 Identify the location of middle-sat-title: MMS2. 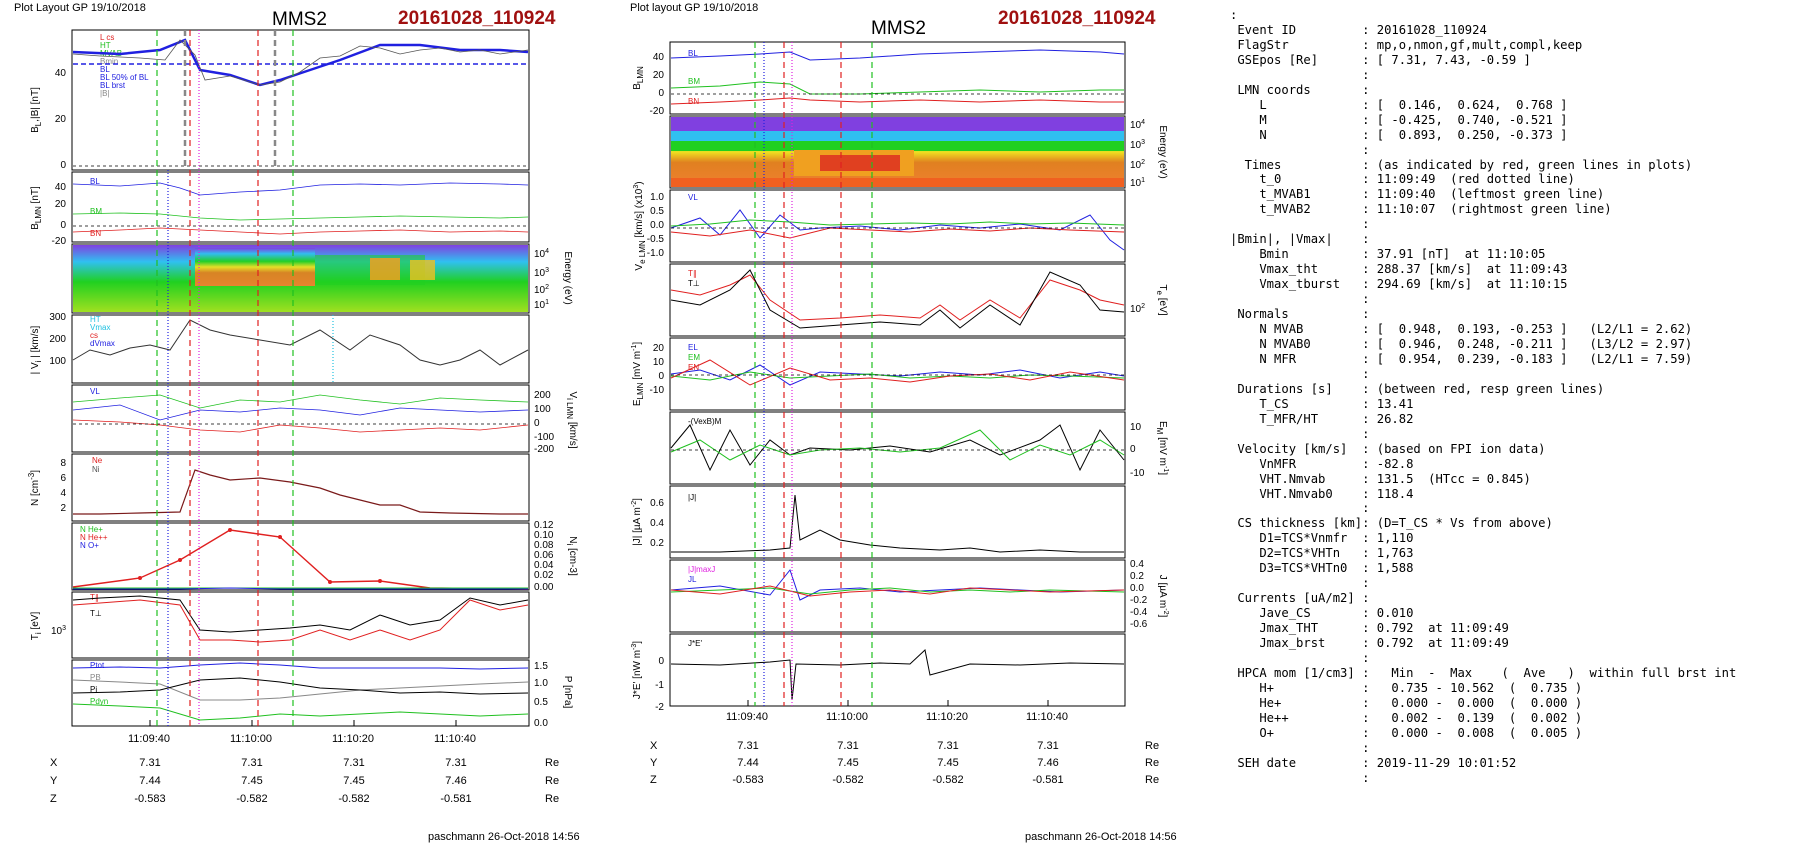
(898, 28).